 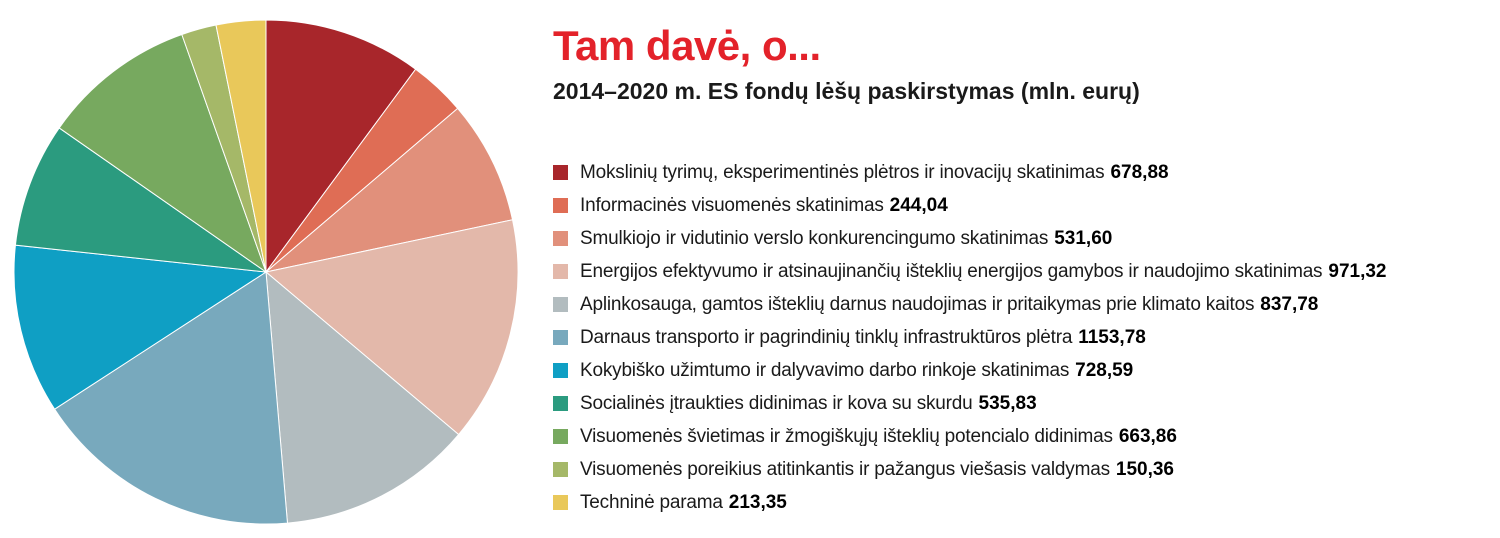 I want to click on legend-label: Techninė parama, so click(x=651, y=502).